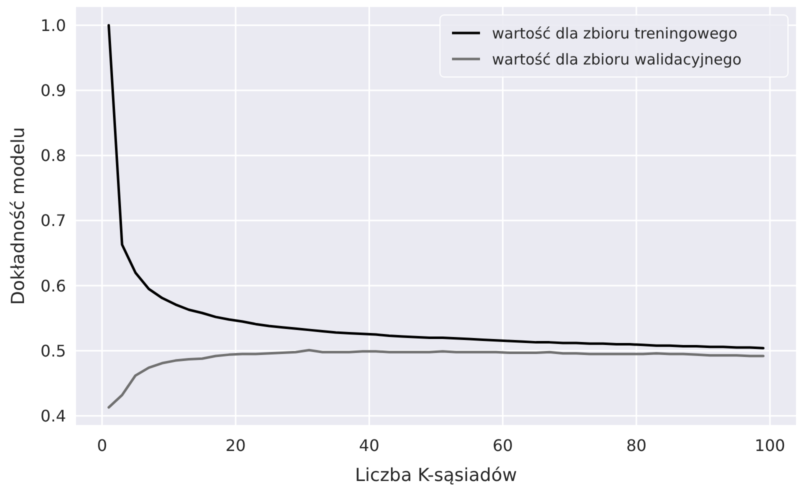 The image size is (804, 497). Describe the element at coordinates (502, 445) in the screenshot. I see `x-tick-label: 60` at that location.